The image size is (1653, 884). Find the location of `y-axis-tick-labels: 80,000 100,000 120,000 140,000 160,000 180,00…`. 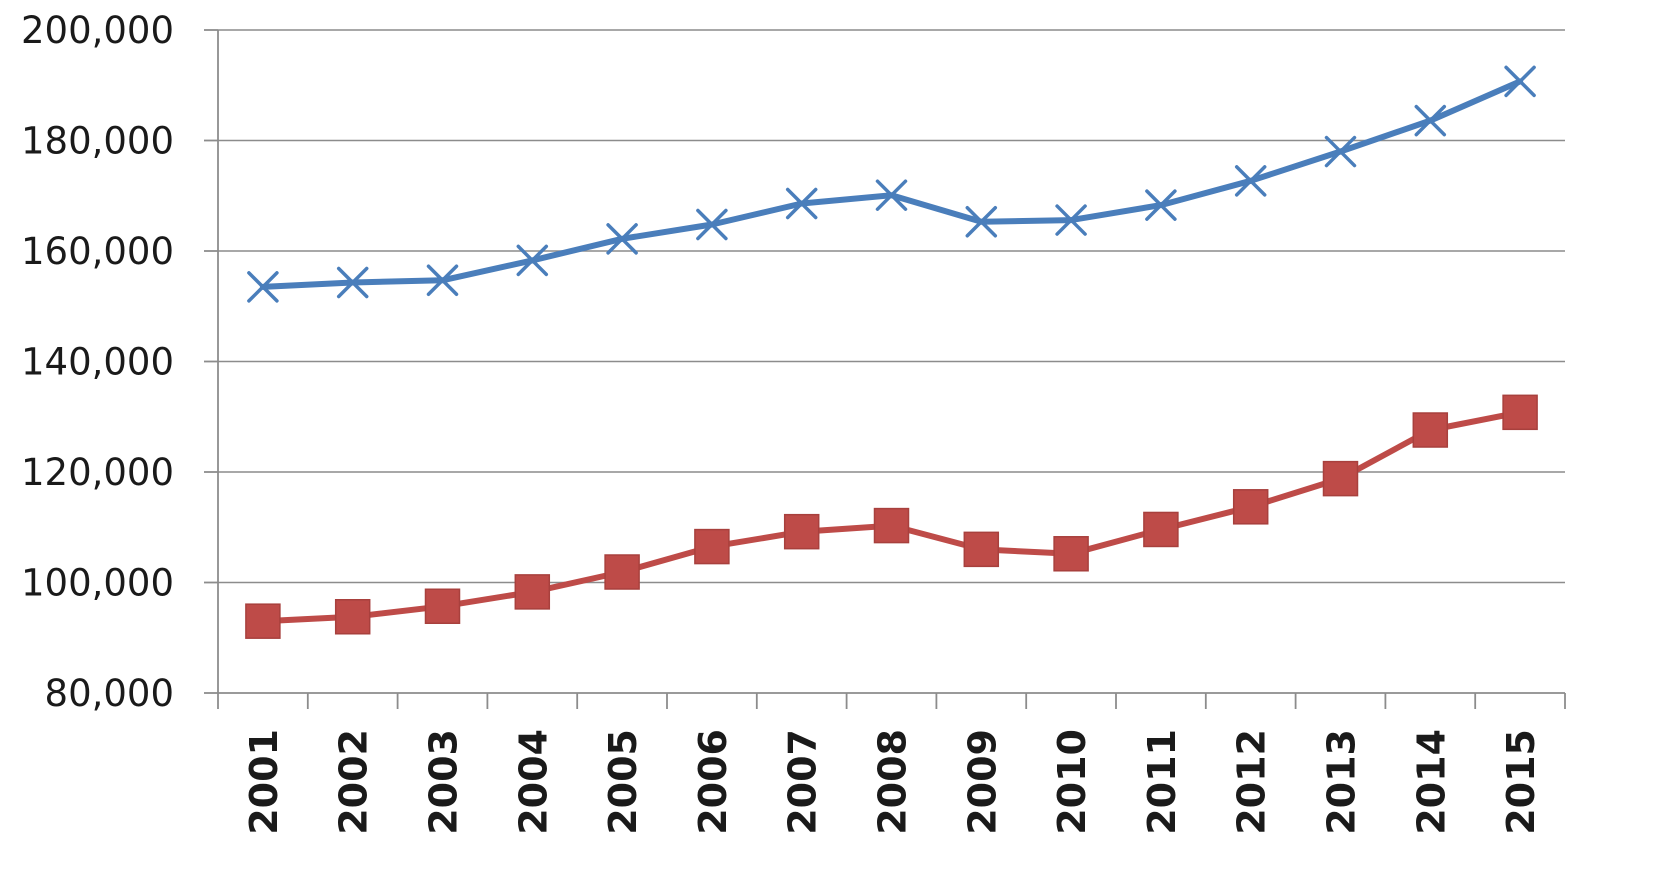

y-axis-tick-labels: 80,000 100,000 120,000 140,000 160,000 180,00… is located at coordinates (97, 362).